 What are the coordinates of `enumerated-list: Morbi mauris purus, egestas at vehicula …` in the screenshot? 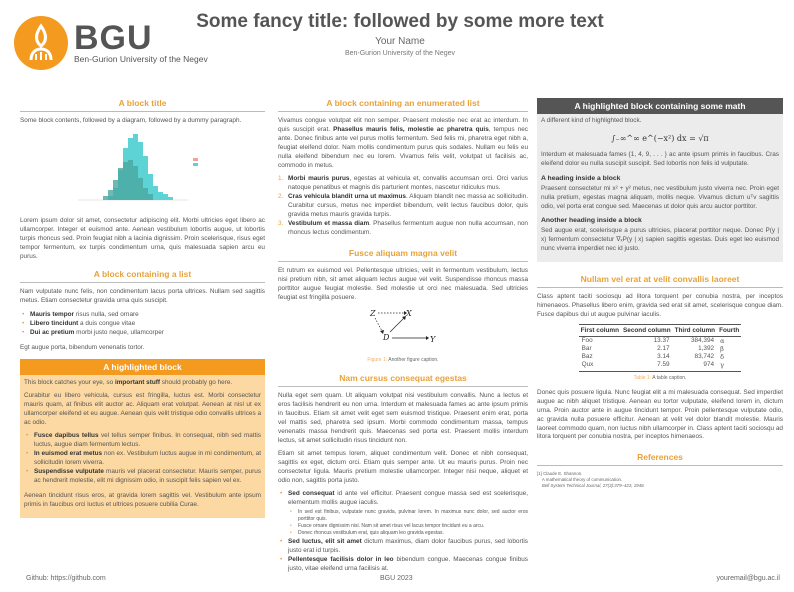 It's located at (403, 206).